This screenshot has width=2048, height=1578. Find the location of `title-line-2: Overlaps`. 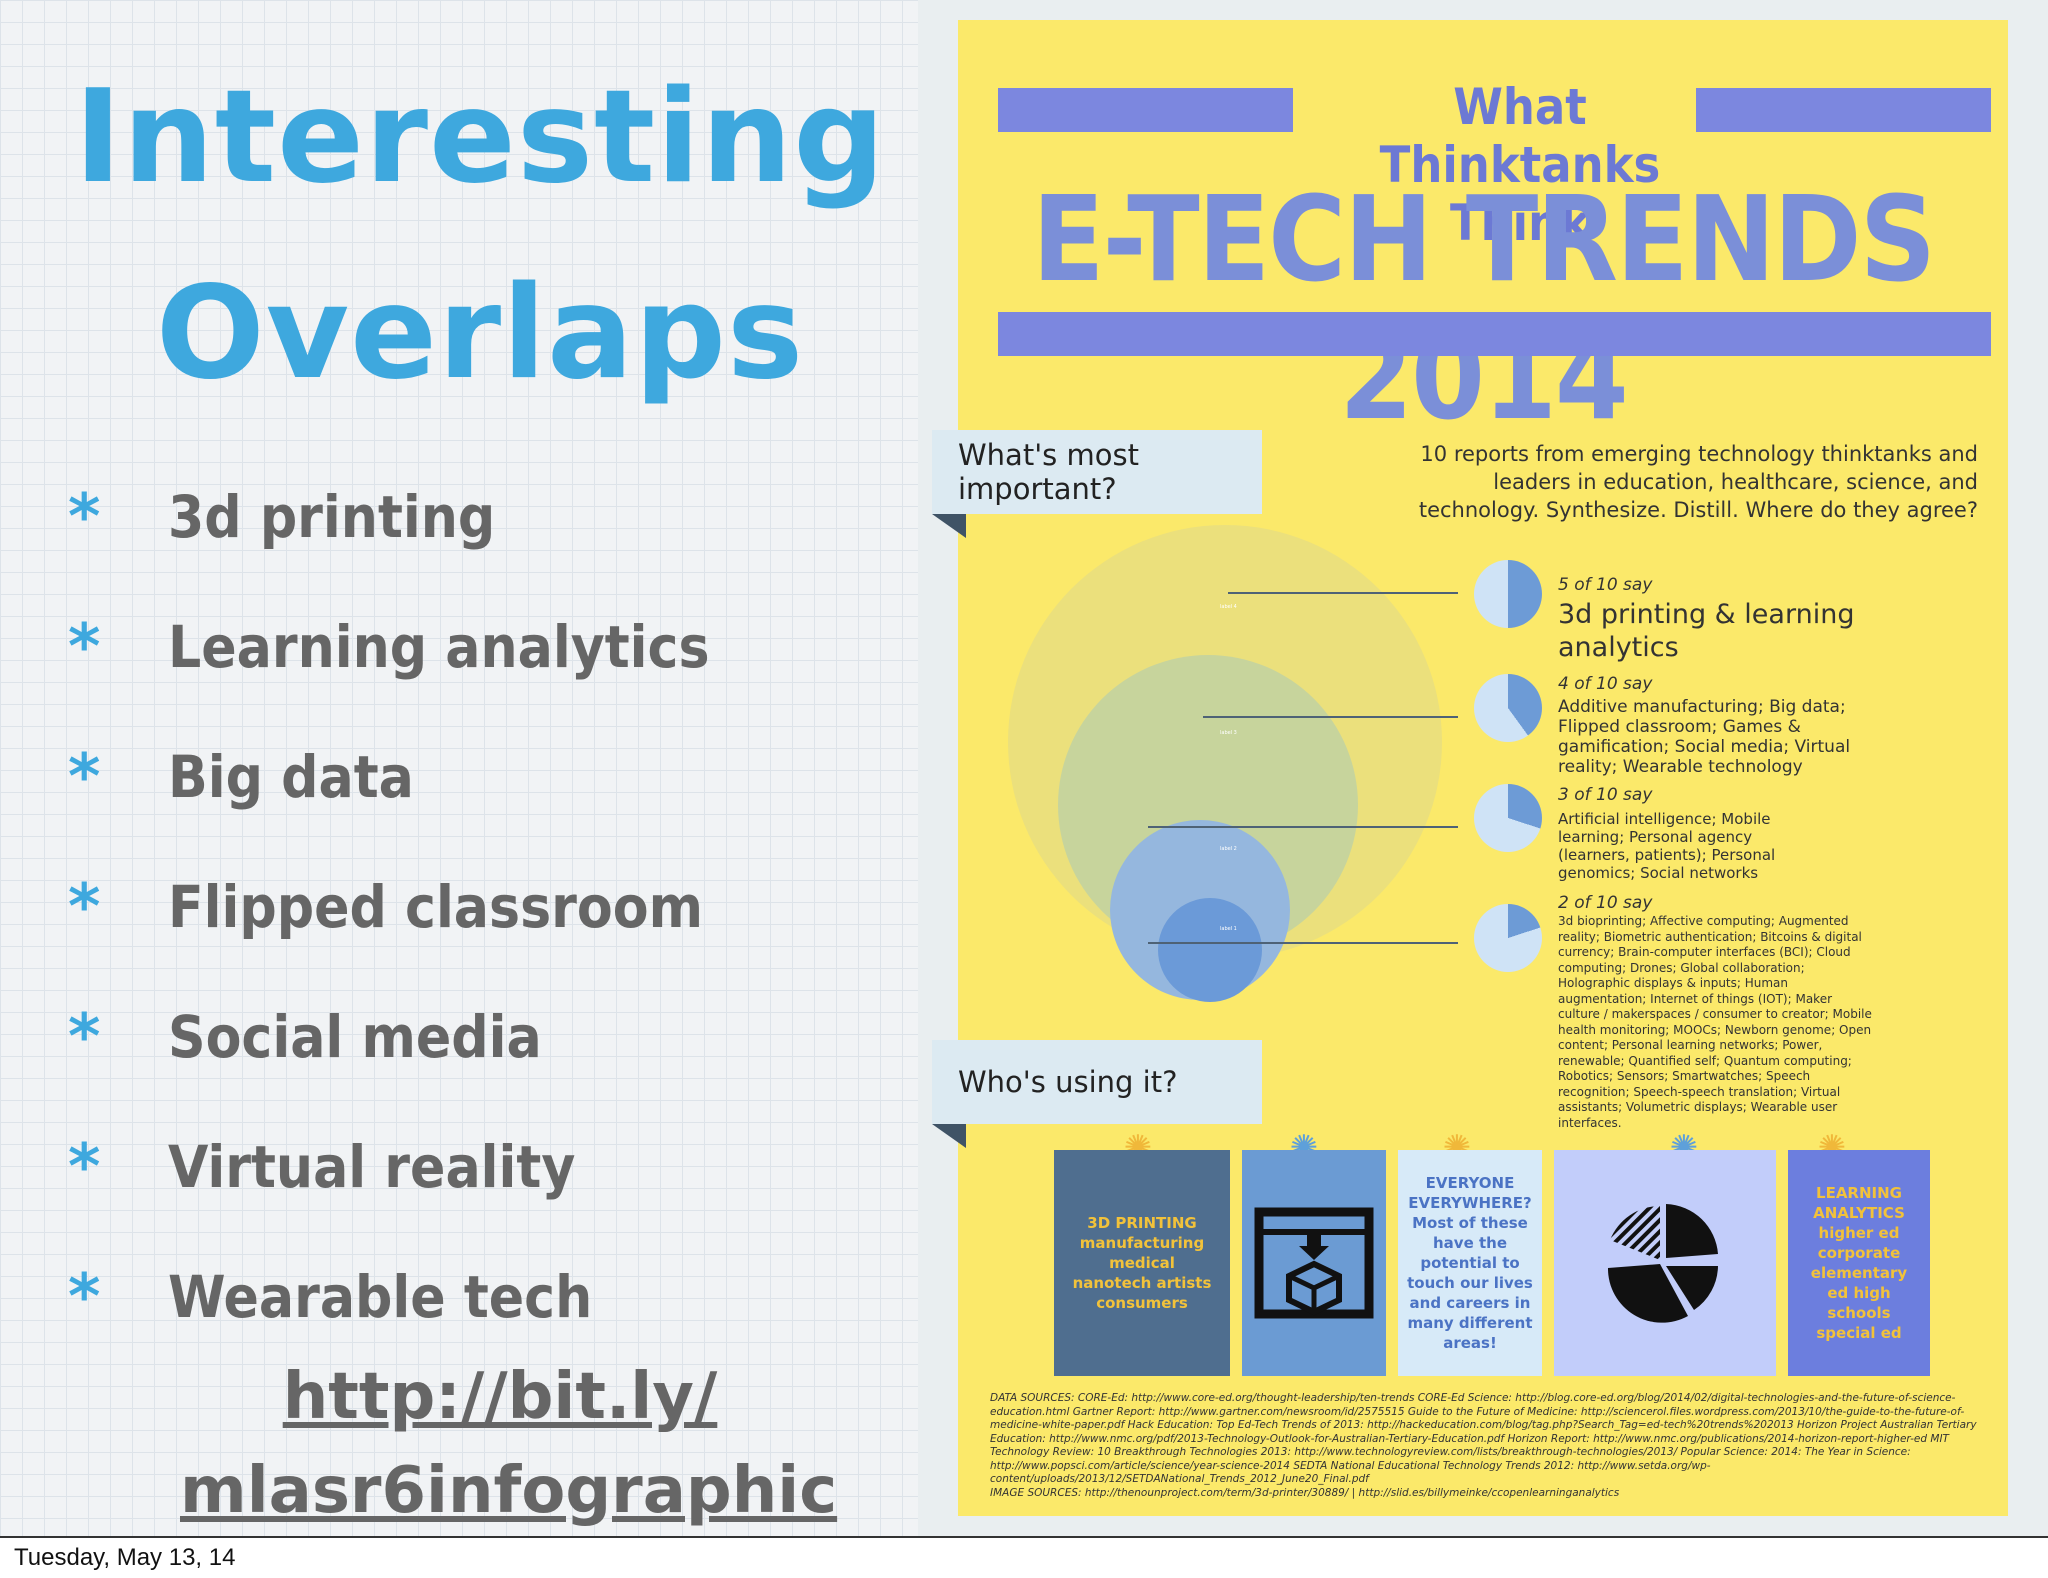

title-line-2: Overlaps is located at coordinates (480, 333).